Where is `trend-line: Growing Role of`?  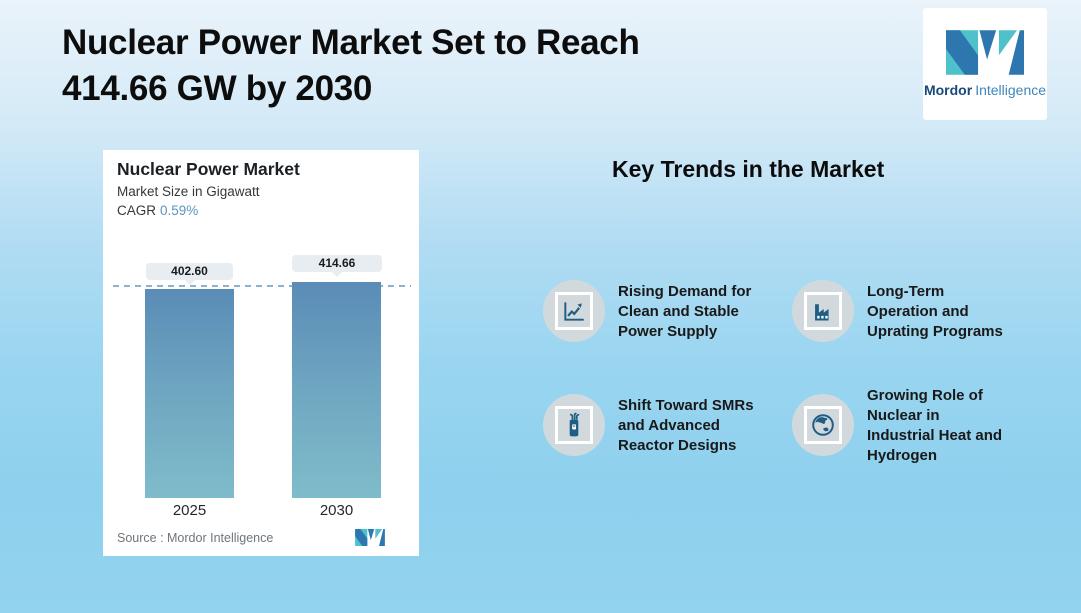
trend-line: Growing Role of is located at coordinates (925, 395).